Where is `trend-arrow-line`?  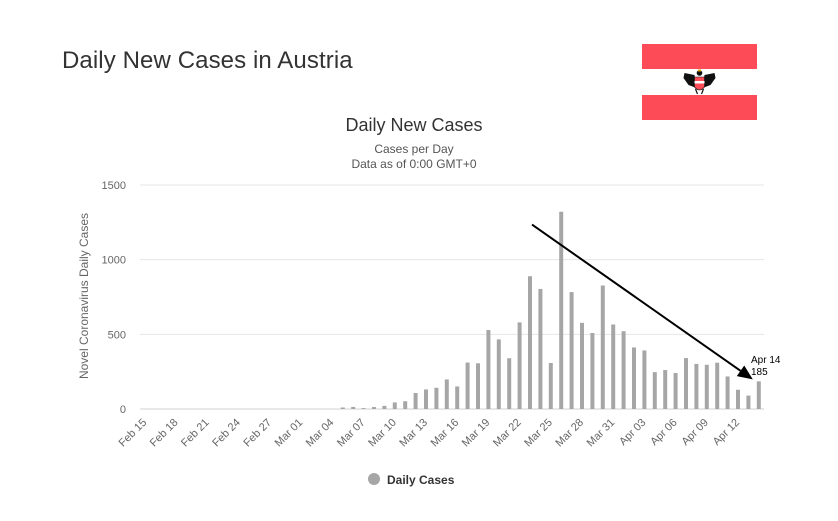 trend-arrow-line is located at coordinates (636, 297).